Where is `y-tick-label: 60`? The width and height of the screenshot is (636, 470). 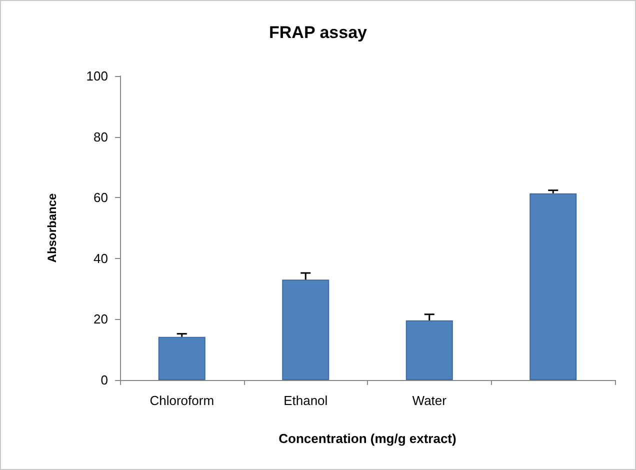
y-tick-label: 60 is located at coordinates (101, 198).